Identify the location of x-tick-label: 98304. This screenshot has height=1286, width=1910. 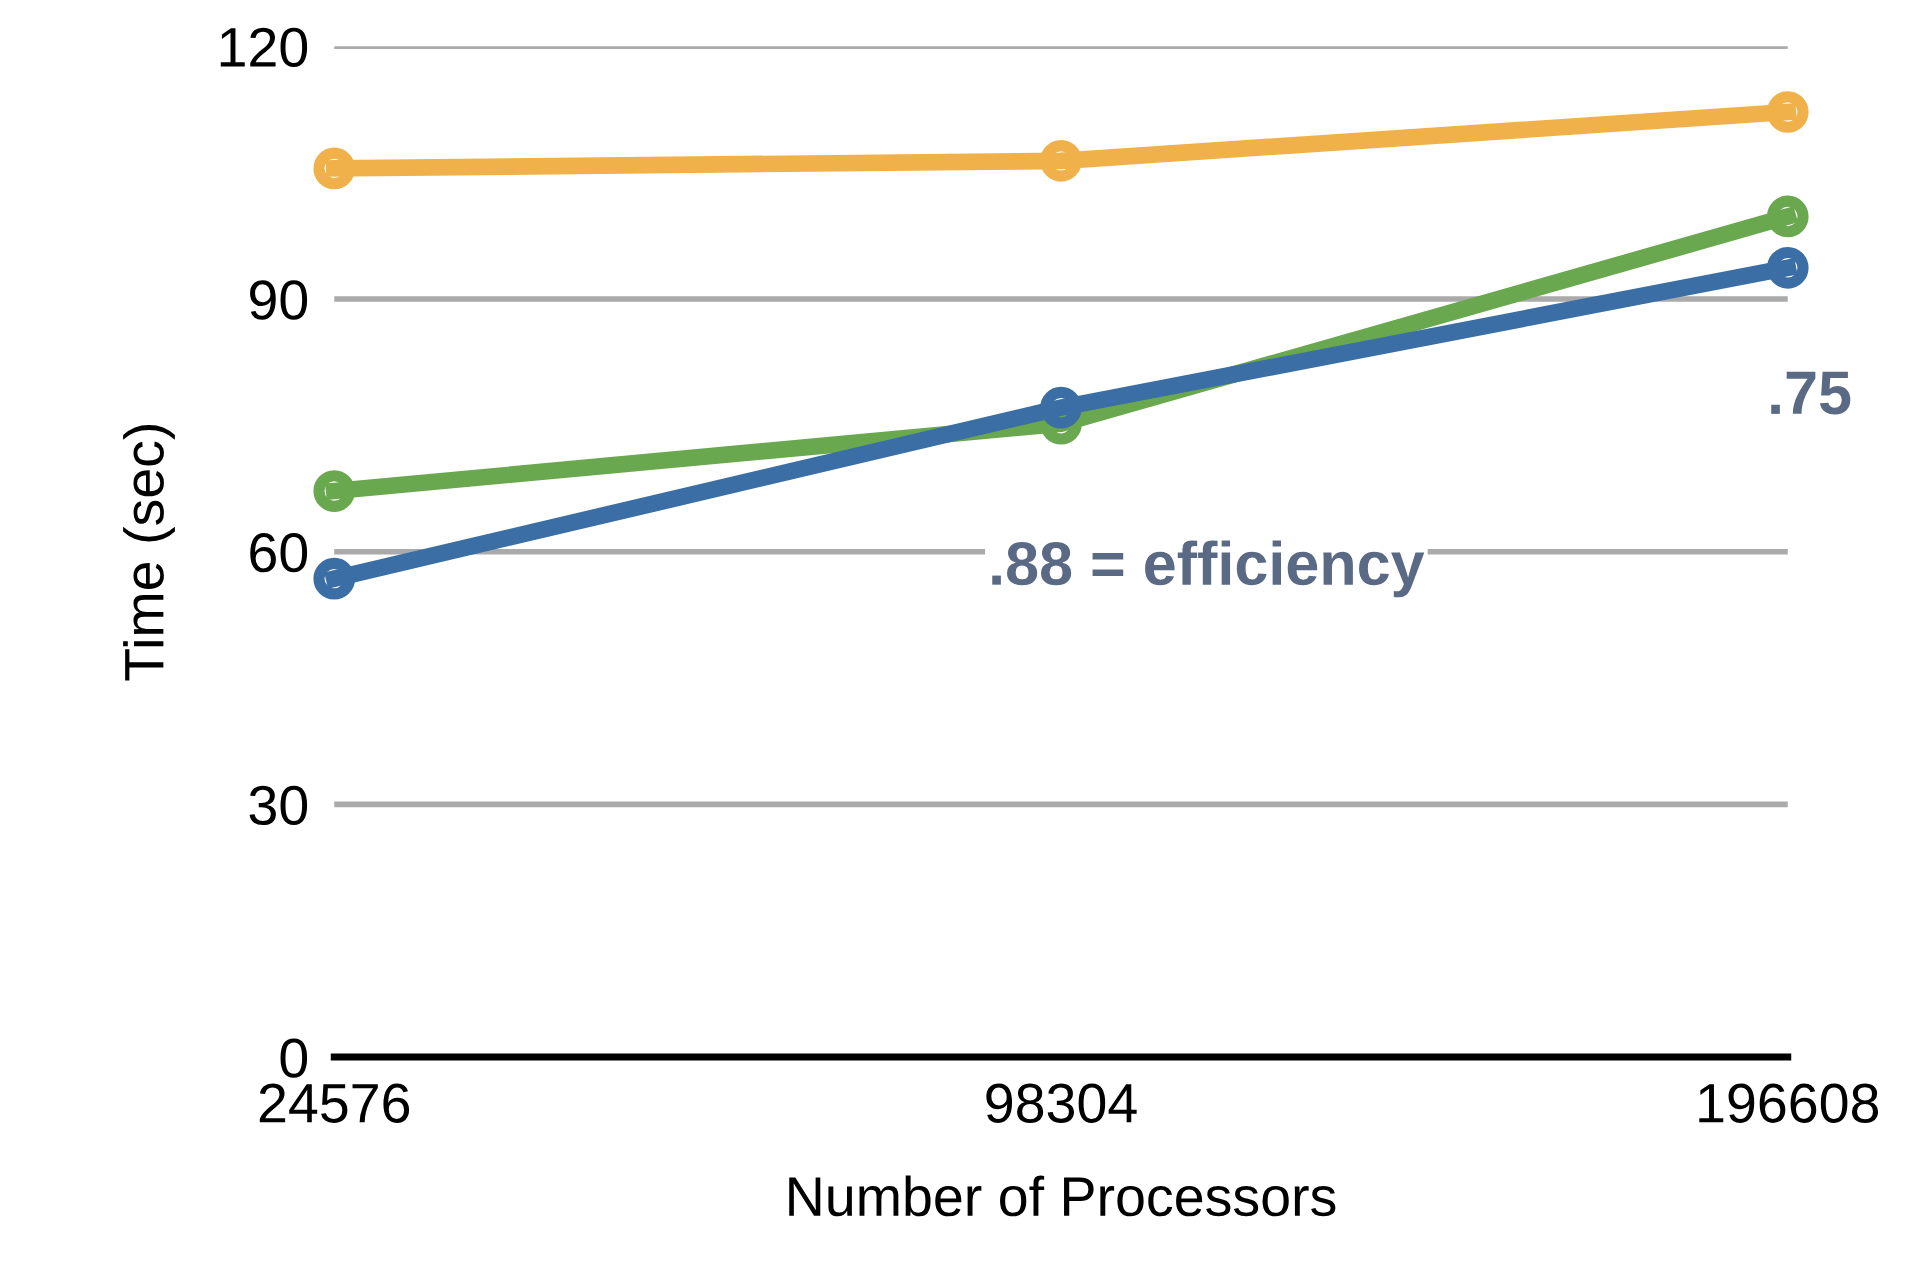
(1061, 1103).